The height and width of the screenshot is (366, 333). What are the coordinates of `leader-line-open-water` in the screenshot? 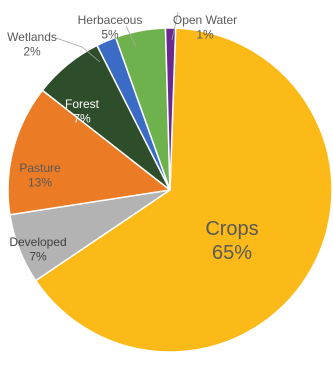 It's located at (175, 26).